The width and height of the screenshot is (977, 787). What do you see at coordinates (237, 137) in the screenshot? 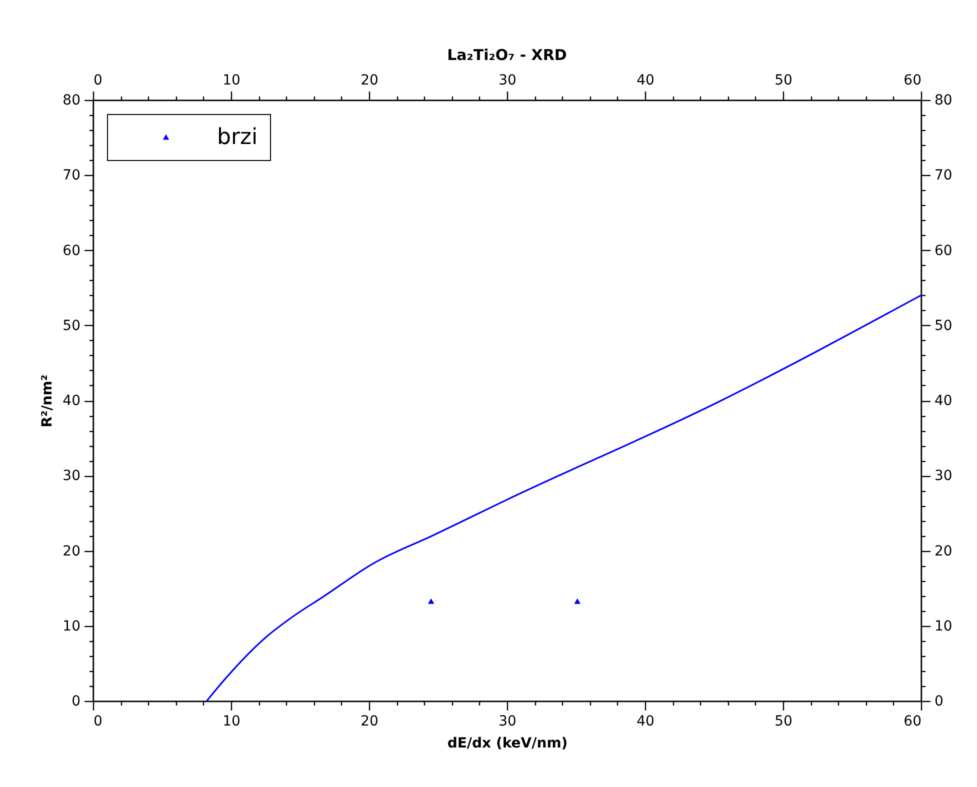
I see `legend-label: brzi` at bounding box center [237, 137].